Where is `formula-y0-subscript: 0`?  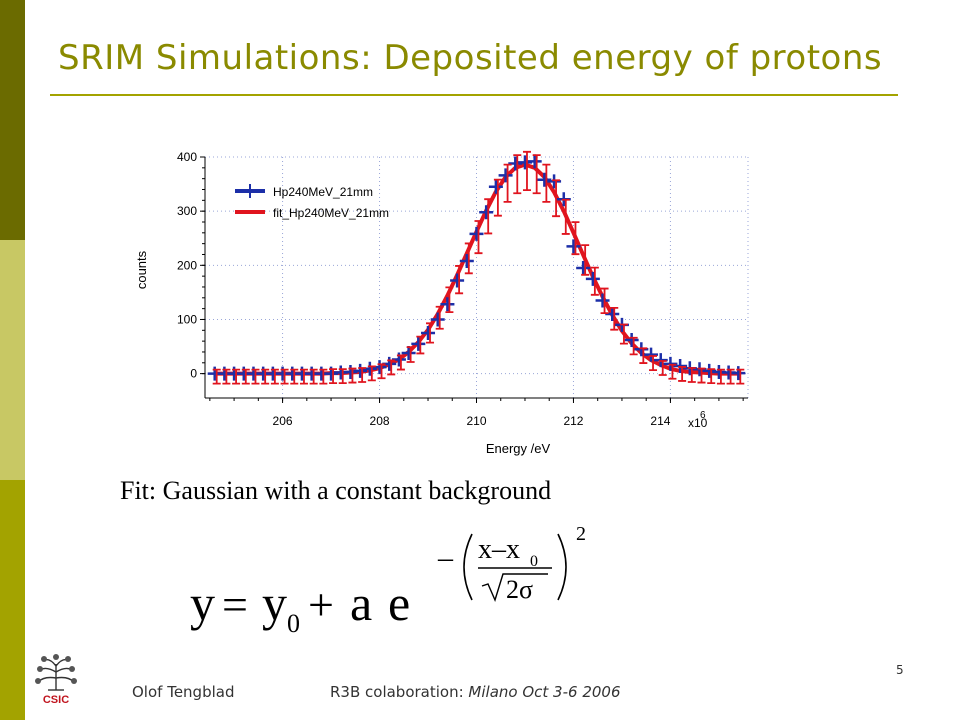 formula-y0-subscript: 0 is located at coordinates (293, 623).